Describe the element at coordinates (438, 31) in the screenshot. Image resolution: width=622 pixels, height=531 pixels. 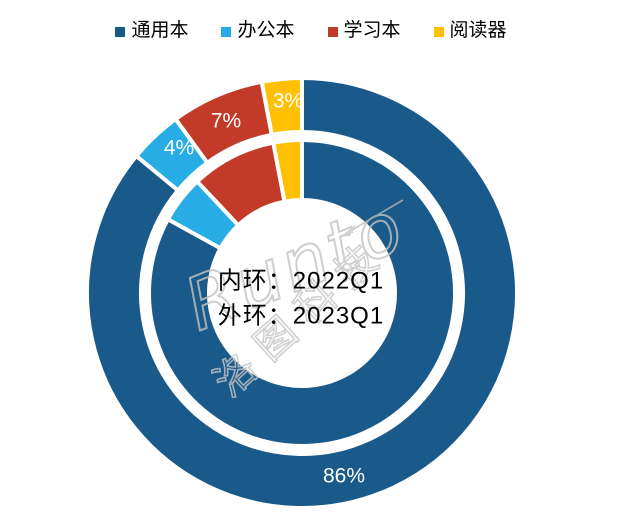
I see `legend-swatch-e-reader` at that location.